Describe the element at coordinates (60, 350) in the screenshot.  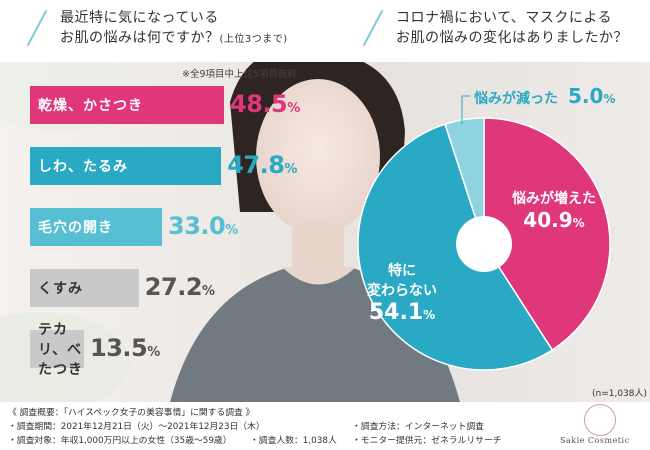
I see `bar-label-5: テカリ、べたつき` at that location.